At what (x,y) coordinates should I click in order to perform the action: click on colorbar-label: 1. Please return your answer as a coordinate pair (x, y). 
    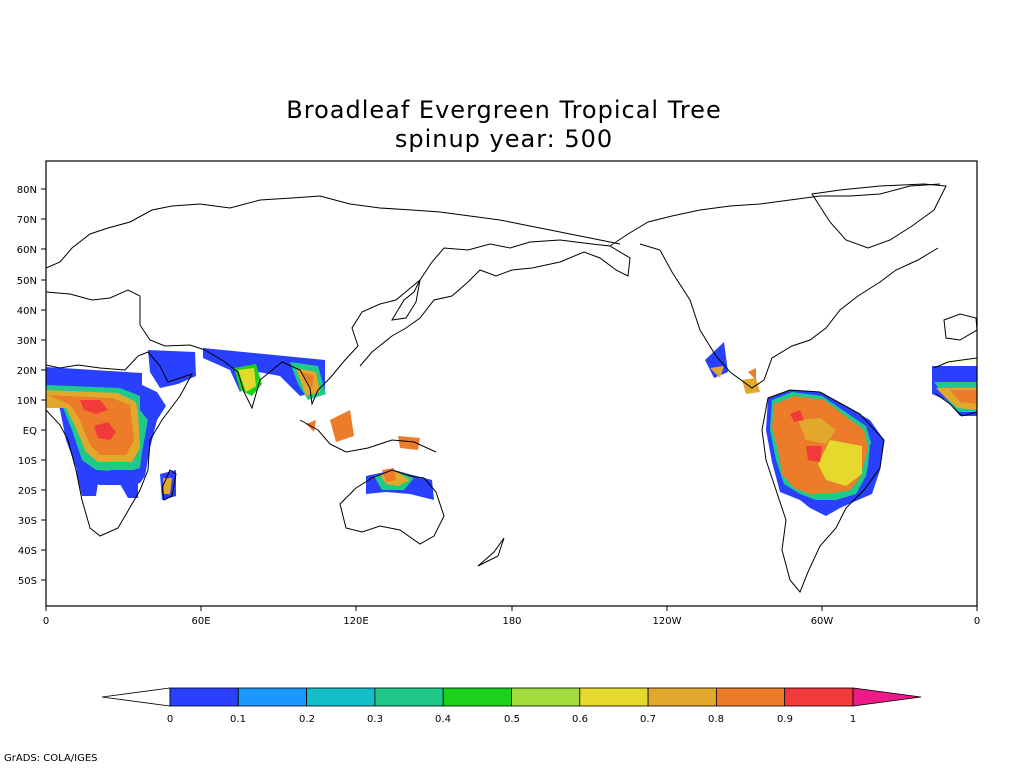
    Looking at the image, I should click on (853, 719).